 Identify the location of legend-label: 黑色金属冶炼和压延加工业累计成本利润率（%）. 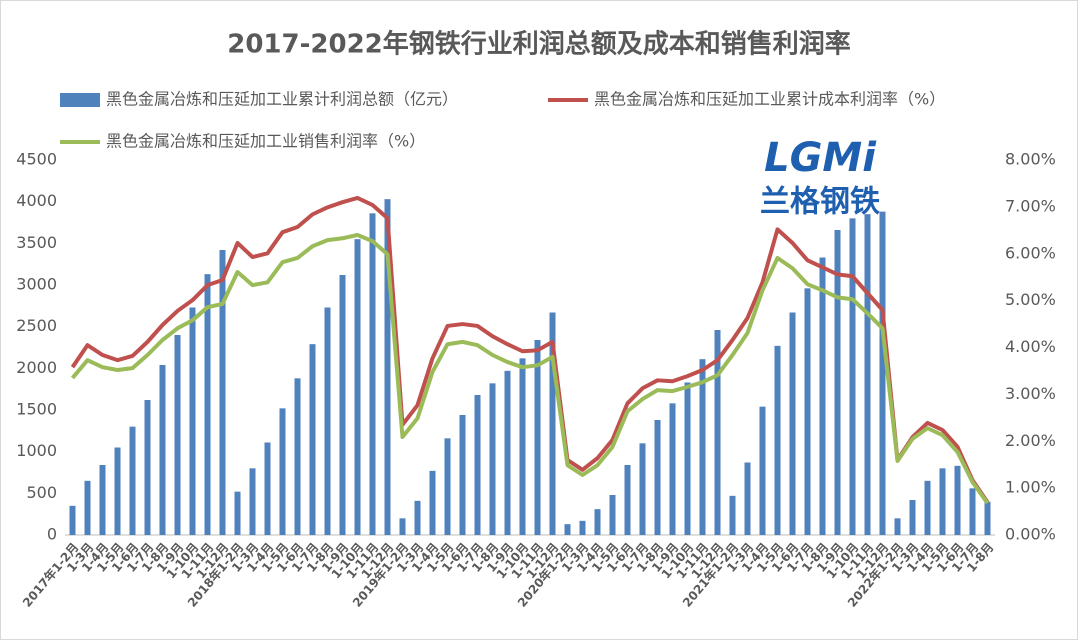
(769, 99).